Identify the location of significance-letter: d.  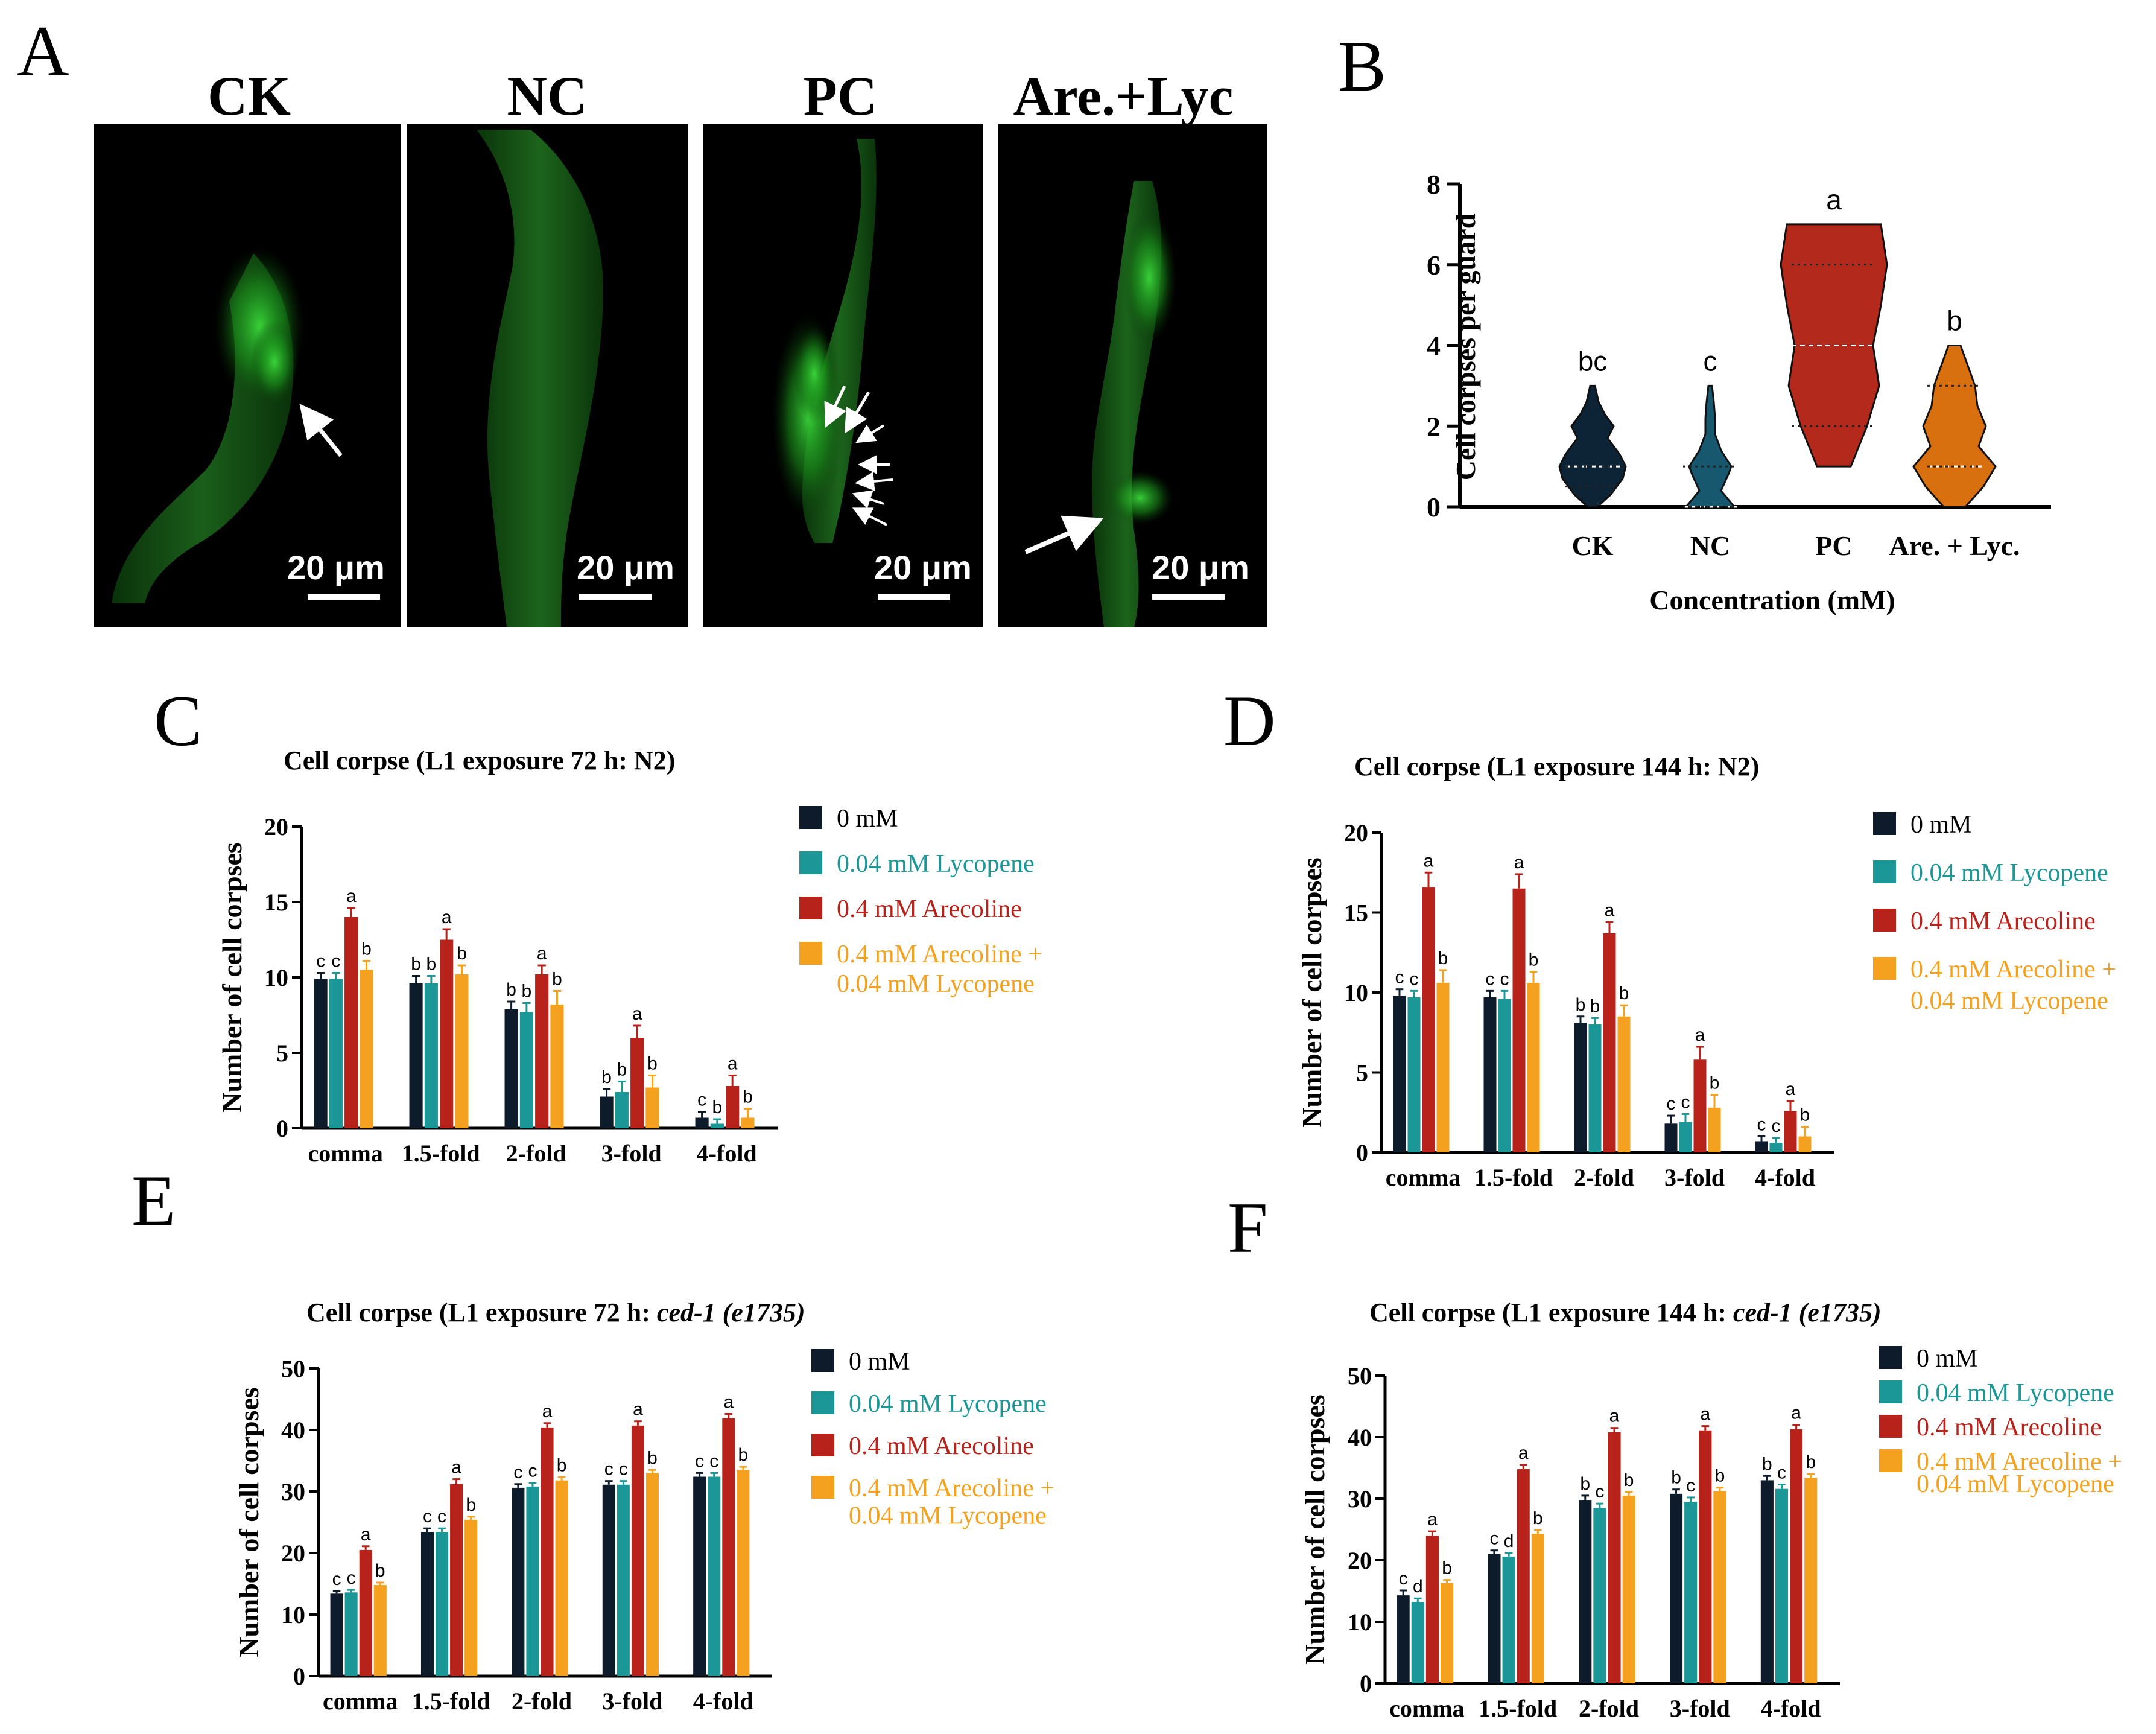
(1509, 1541).